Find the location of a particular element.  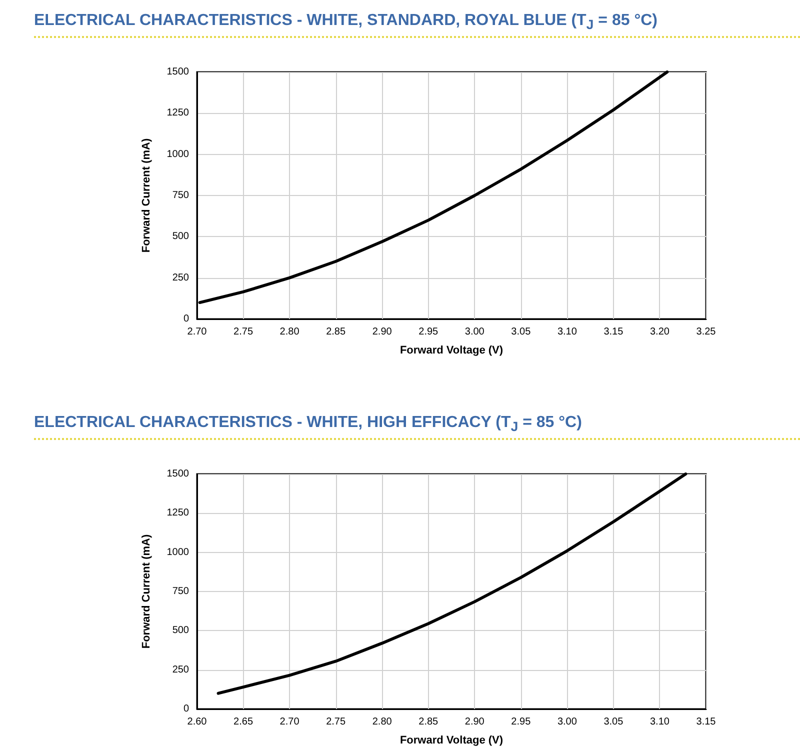

chart-title: ELECTRICAL CHARACTERISTICS - WHITE, HIGH EFFICACY (T$_{J}$ = 85 °C) is located at coordinates (417, 427).